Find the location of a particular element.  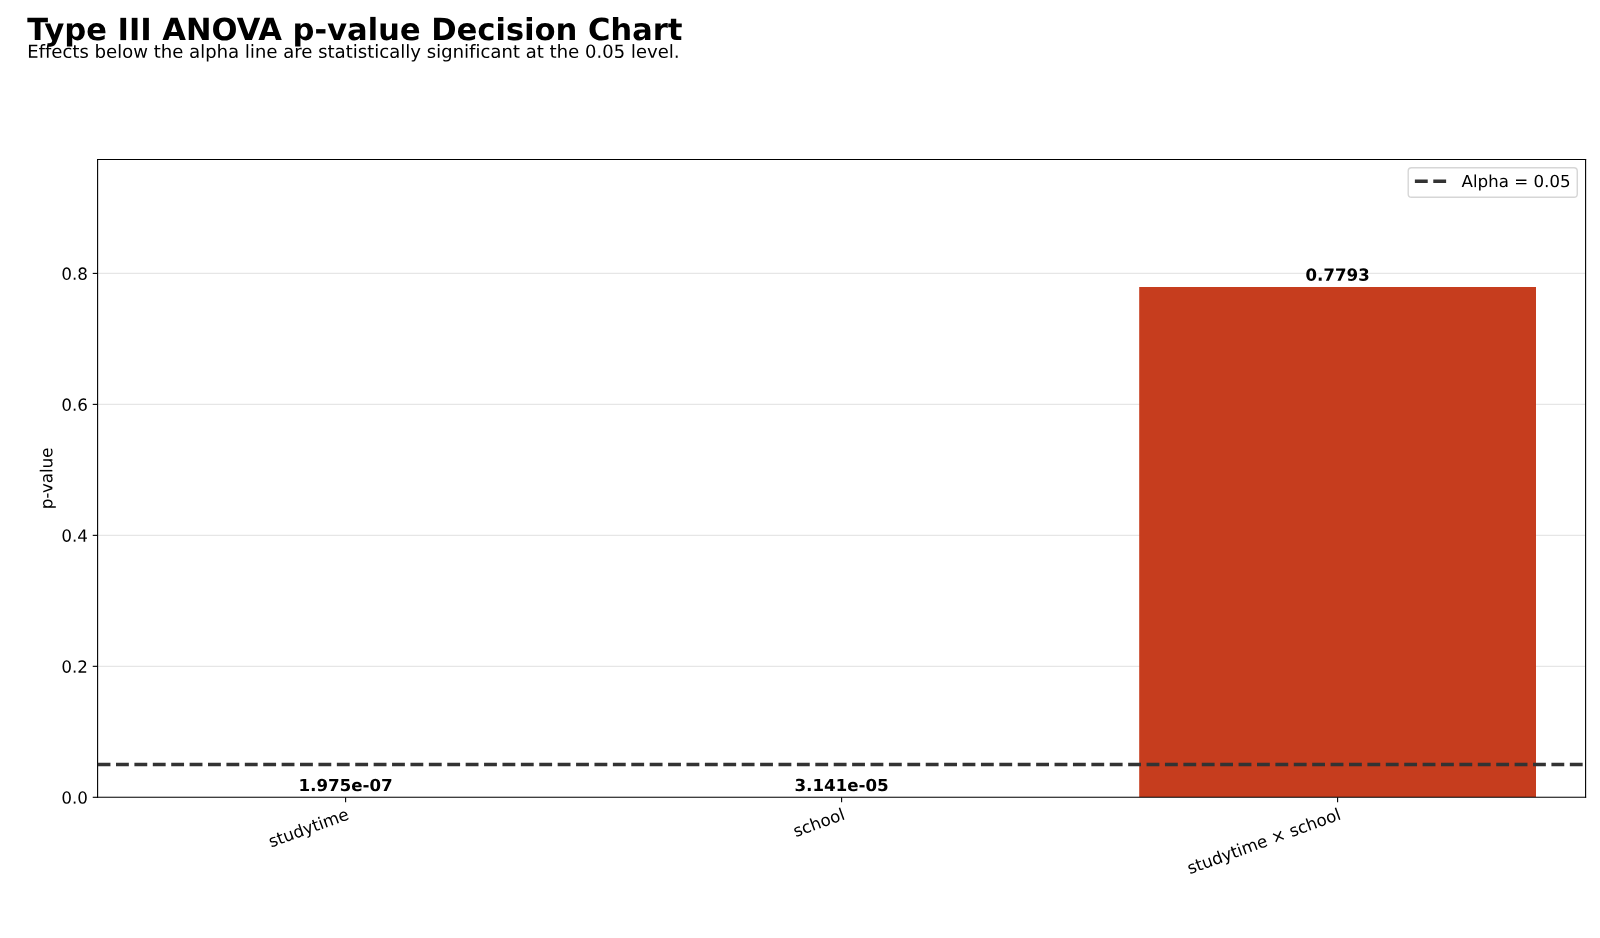

y-axis-title: p-value is located at coordinates (47, 478).